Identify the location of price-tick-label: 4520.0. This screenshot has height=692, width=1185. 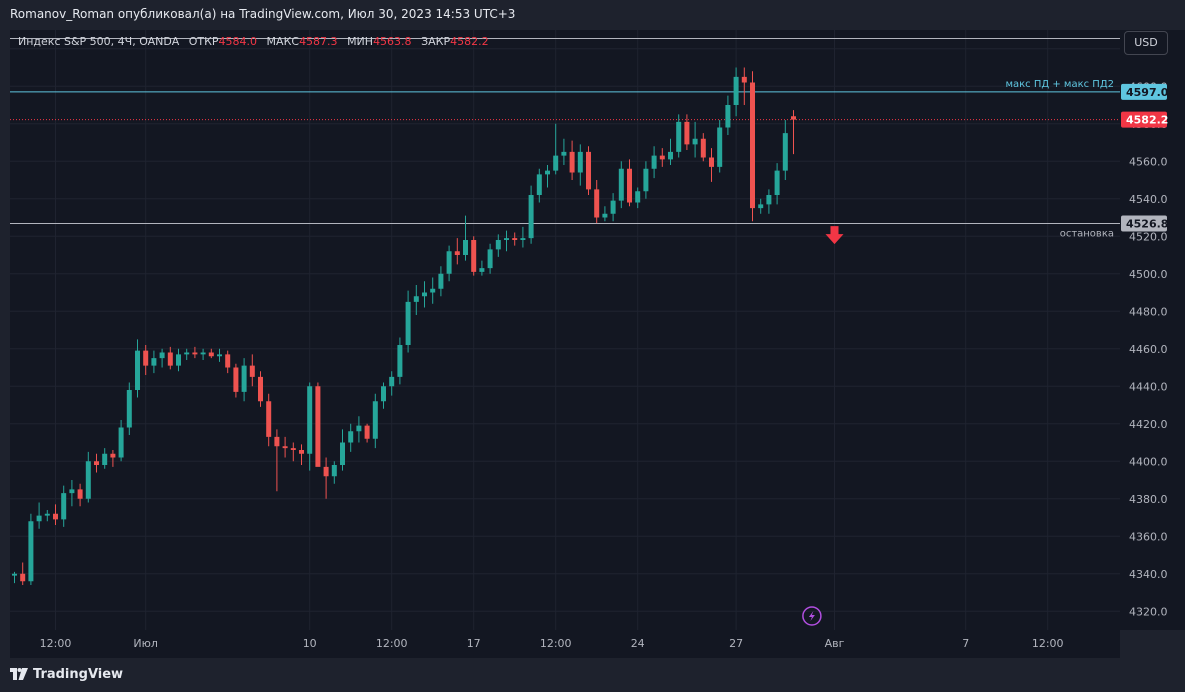
(1148, 236).